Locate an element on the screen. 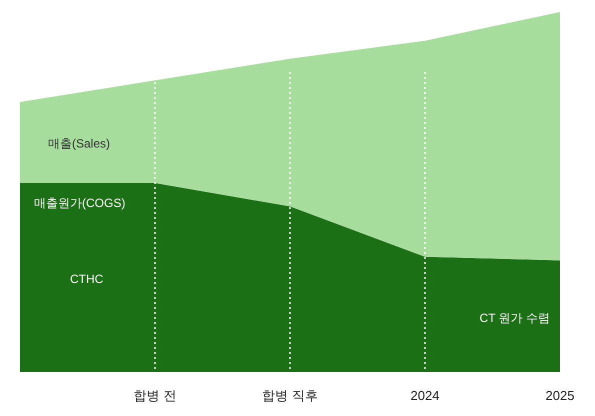  series-label: 매출(Sales) is located at coordinates (79, 143).